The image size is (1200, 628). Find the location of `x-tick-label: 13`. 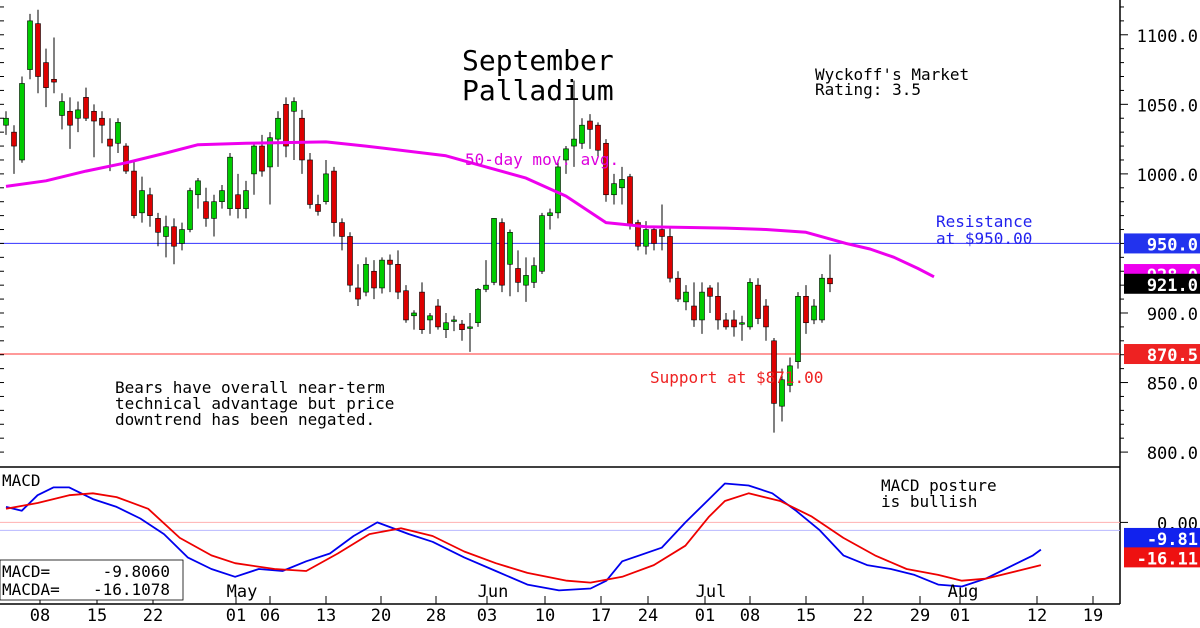

x-tick-label: 13 is located at coordinates (326, 615).